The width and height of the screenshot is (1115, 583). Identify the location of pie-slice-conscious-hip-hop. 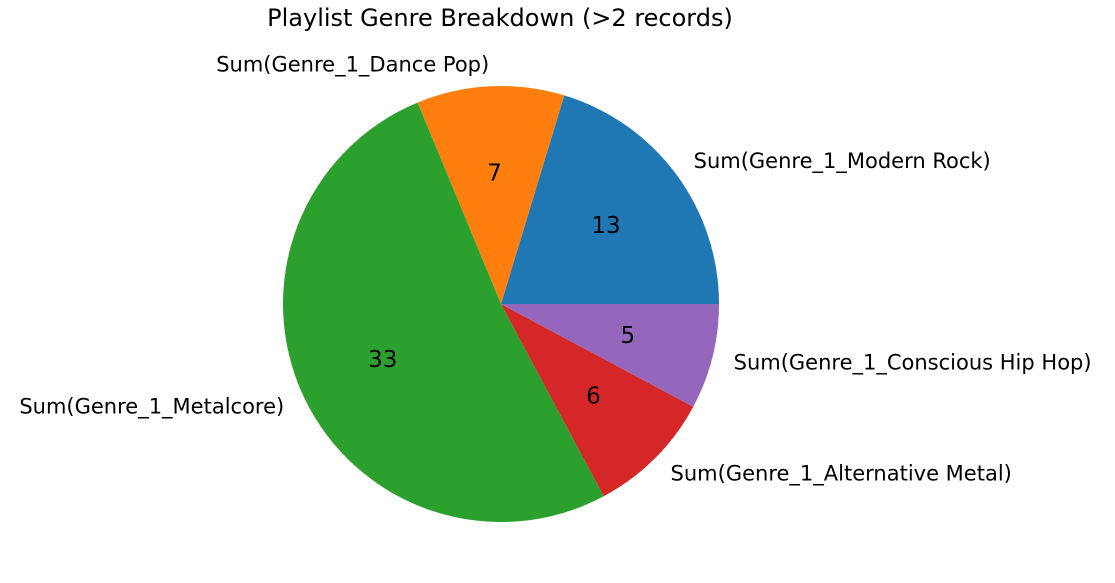
(610, 355).